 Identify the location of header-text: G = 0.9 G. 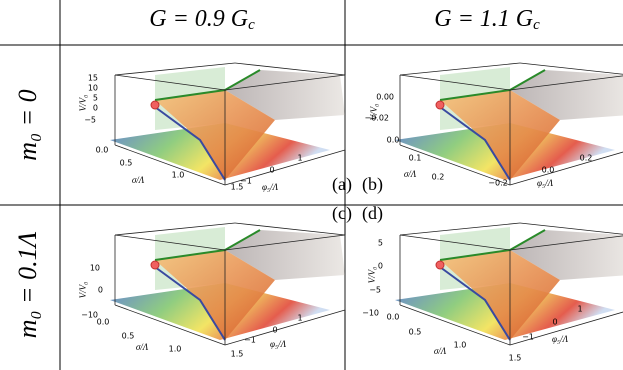
(198, 19).